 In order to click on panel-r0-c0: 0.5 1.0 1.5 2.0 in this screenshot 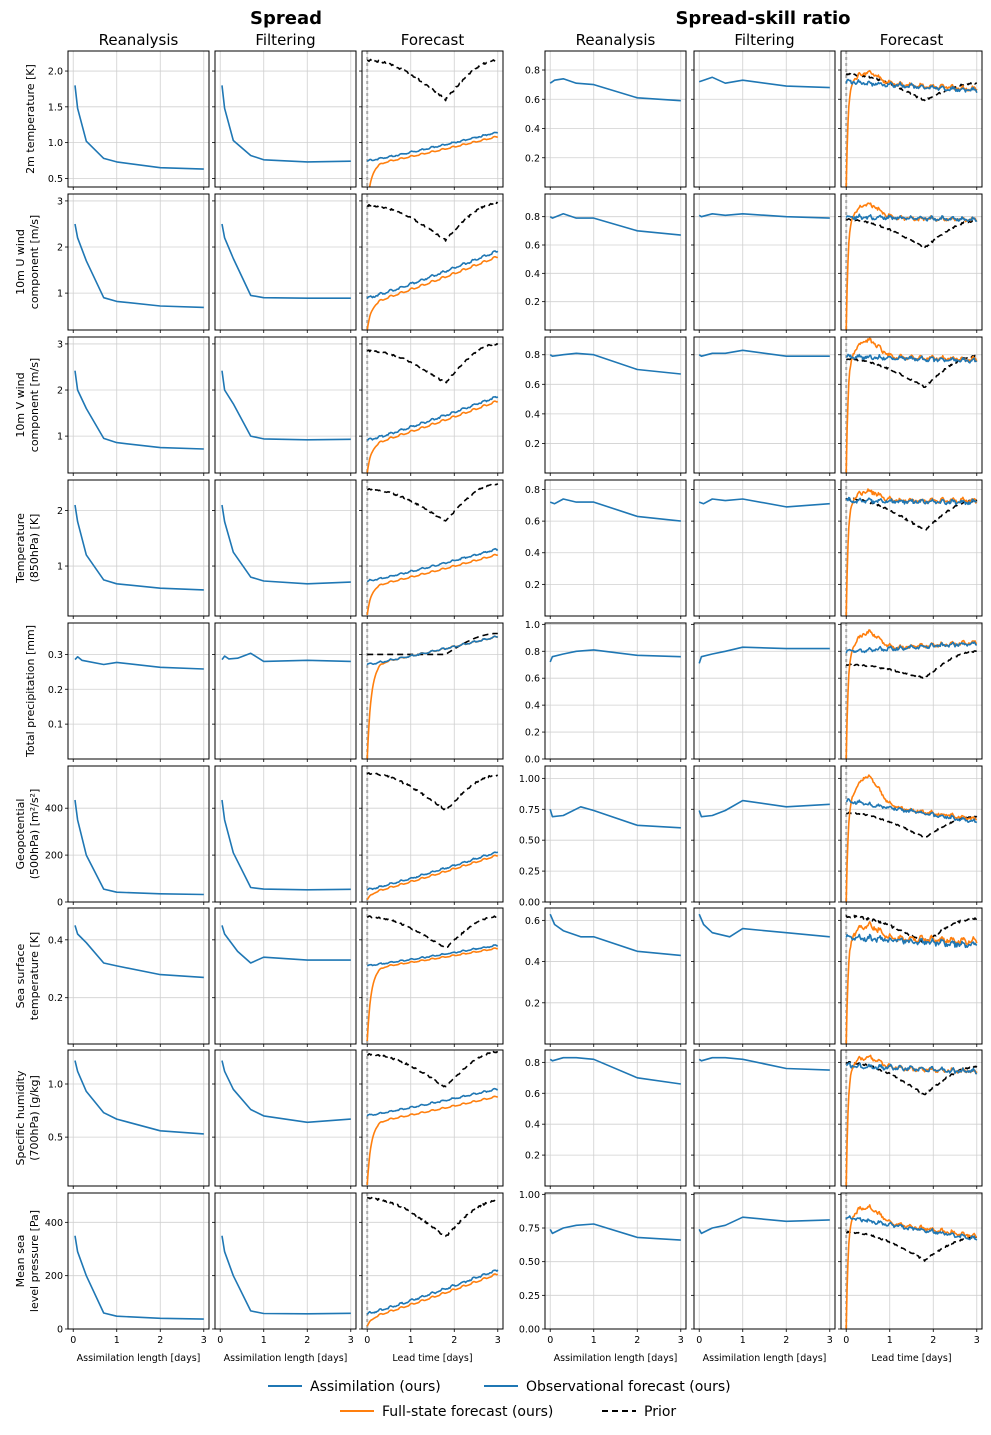, I will do `click(129, 120)`.